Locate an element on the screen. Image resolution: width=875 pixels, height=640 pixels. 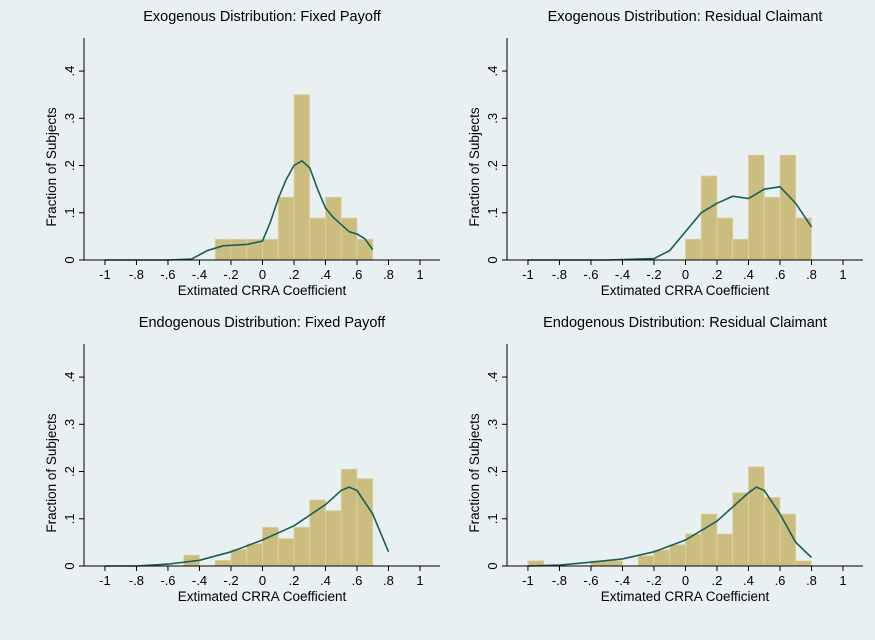
panel-title: Endogenous Distribution: Fixed Payoff is located at coordinates (262, 323).